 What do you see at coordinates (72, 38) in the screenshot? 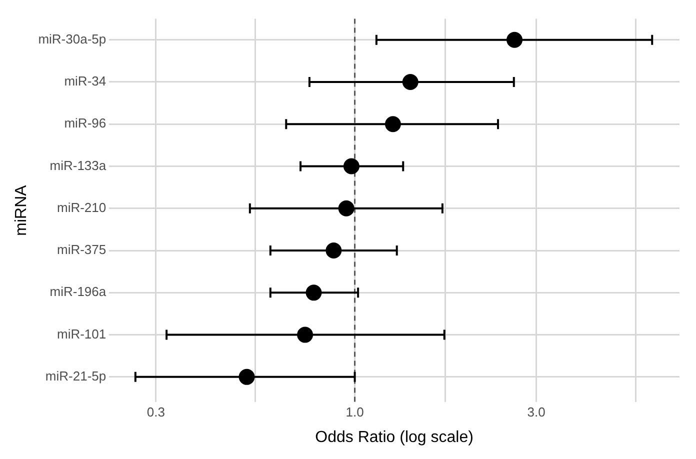
I see `y-tick-label: miR-30a-5p` at bounding box center [72, 38].